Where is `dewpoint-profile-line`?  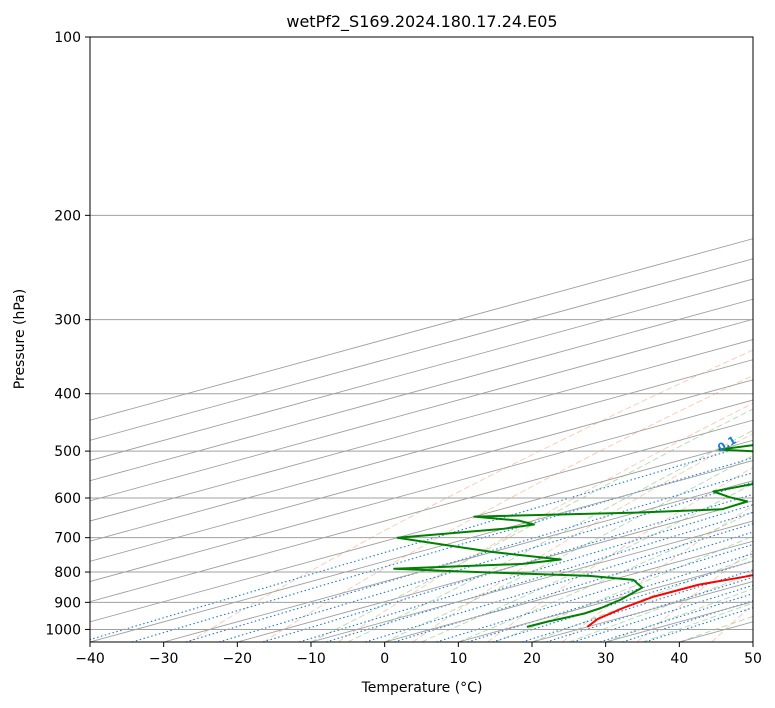 dewpoint-profile-line is located at coordinates (573, 536).